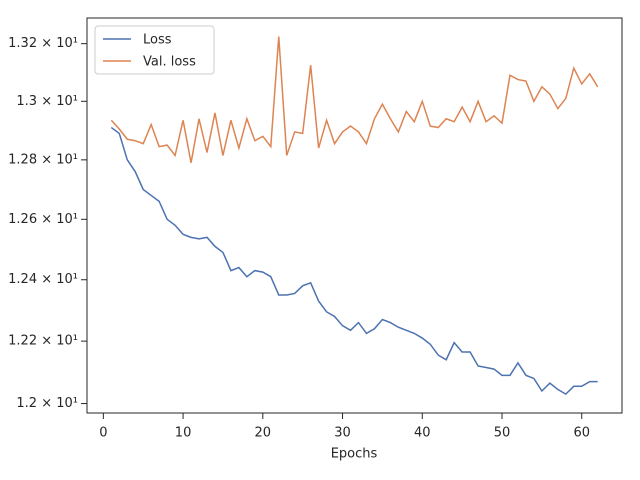 This screenshot has width=640, height=480. What do you see at coordinates (47, 101) in the screenshot?
I see `y-tick-label: 1.3 × 10¹` at bounding box center [47, 101].